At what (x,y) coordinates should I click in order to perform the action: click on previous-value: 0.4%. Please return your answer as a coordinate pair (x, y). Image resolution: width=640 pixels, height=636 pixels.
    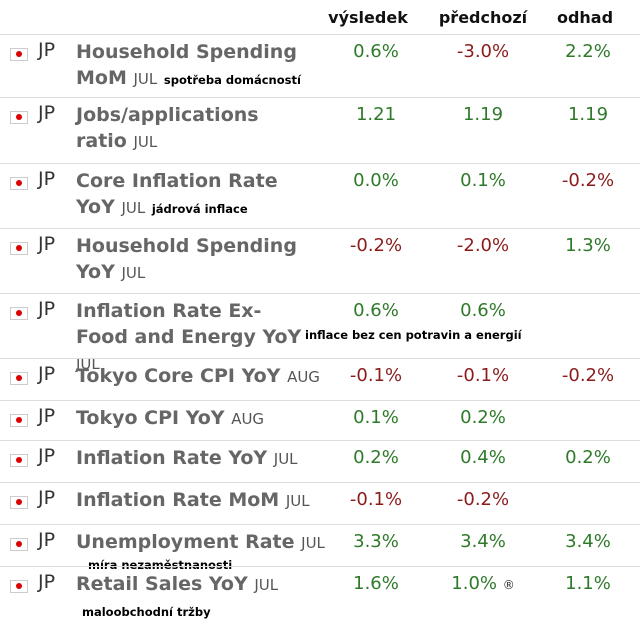
    Looking at the image, I should click on (483, 457).